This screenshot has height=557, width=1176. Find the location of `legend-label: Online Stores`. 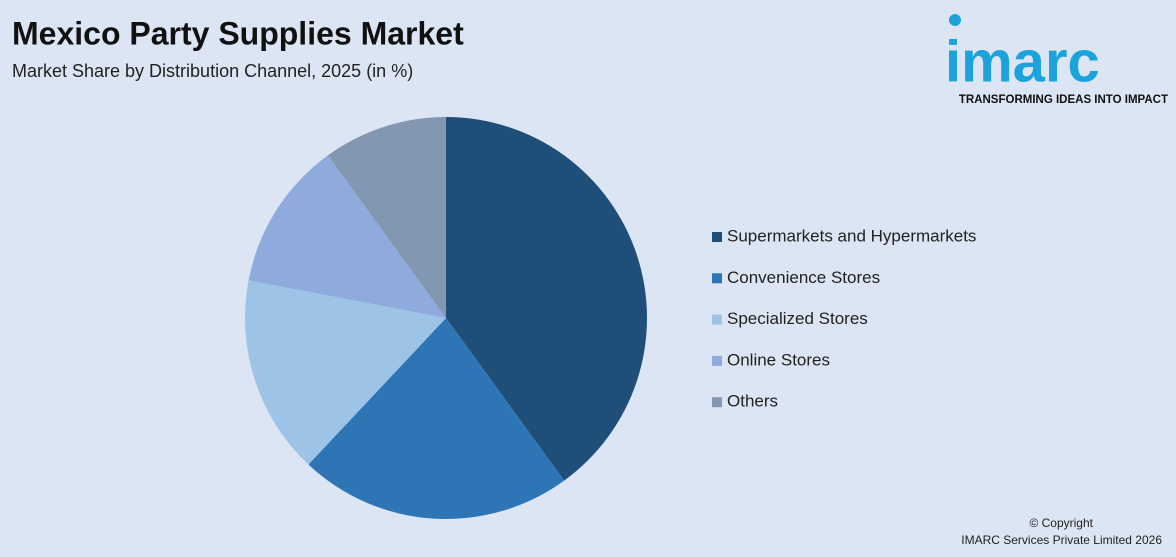

legend-label: Online Stores is located at coordinates (778, 359).